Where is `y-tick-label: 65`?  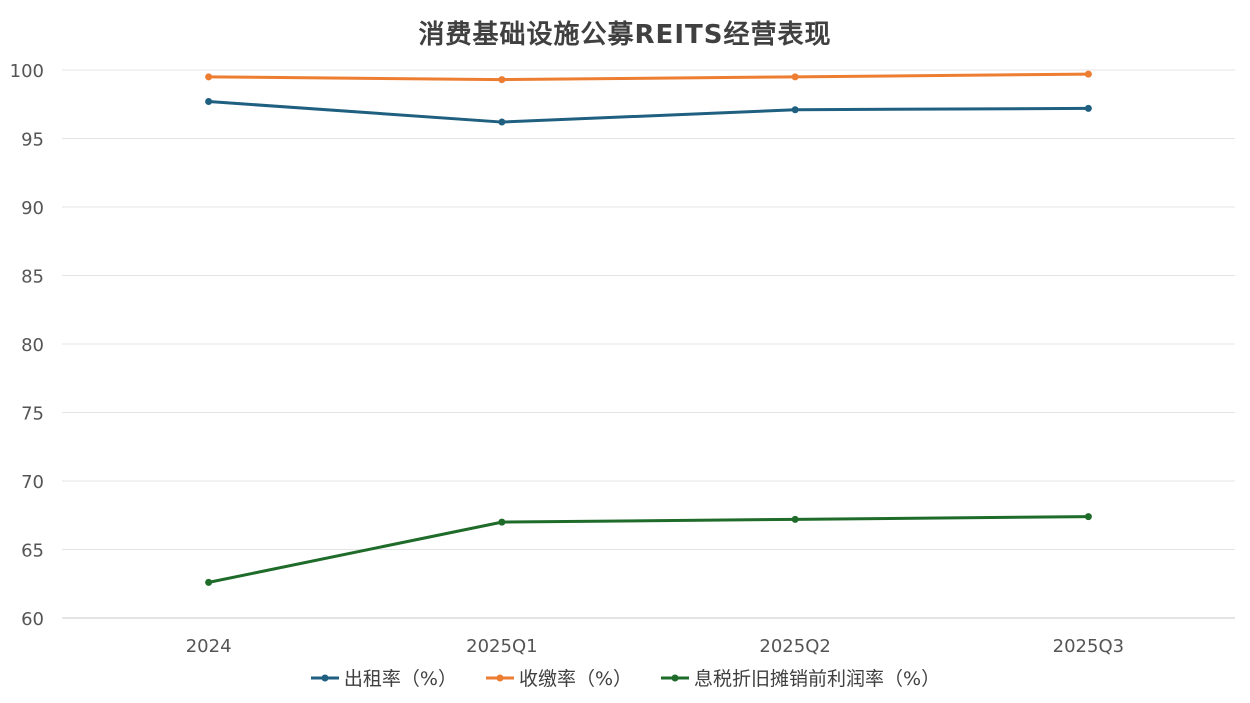 y-tick-label: 65 is located at coordinates (32, 551).